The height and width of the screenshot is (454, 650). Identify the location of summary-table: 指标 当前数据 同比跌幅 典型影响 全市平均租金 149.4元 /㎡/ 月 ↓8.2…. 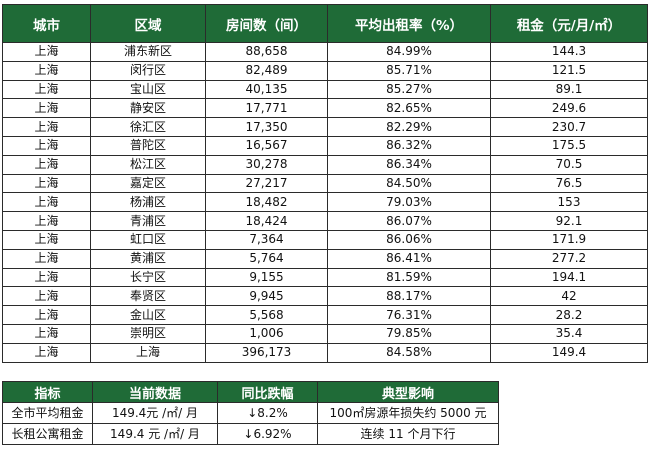
(250, 413).